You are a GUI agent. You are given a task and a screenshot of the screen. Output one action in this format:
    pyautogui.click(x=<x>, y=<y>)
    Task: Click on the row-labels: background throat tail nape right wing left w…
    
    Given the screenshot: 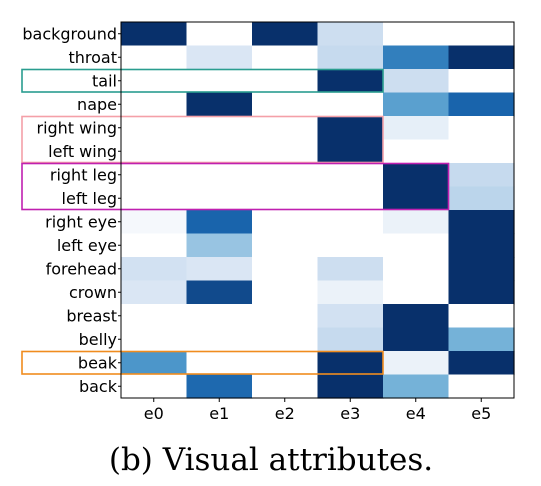 What is the action you would take?
    pyautogui.click(x=71, y=210)
    